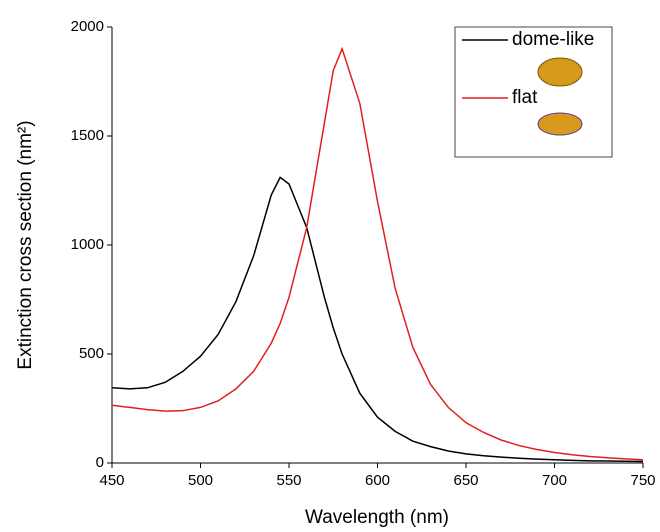 This screenshot has width=660, height=532. Describe the element at coordinates (288, 480) in the screenshot. I see `x-tick-label: 550` at that location.